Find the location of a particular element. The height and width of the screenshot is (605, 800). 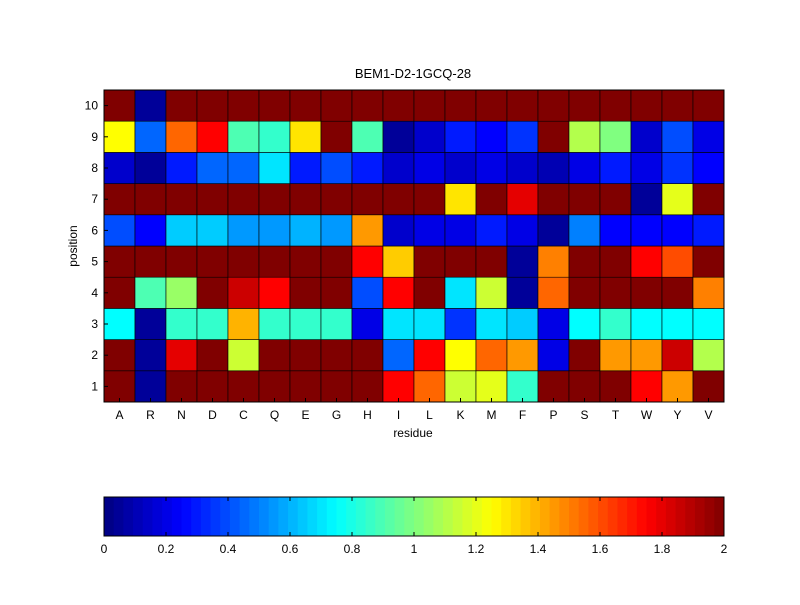

y-tick-label: 6 is located at coordinates (94, 230).